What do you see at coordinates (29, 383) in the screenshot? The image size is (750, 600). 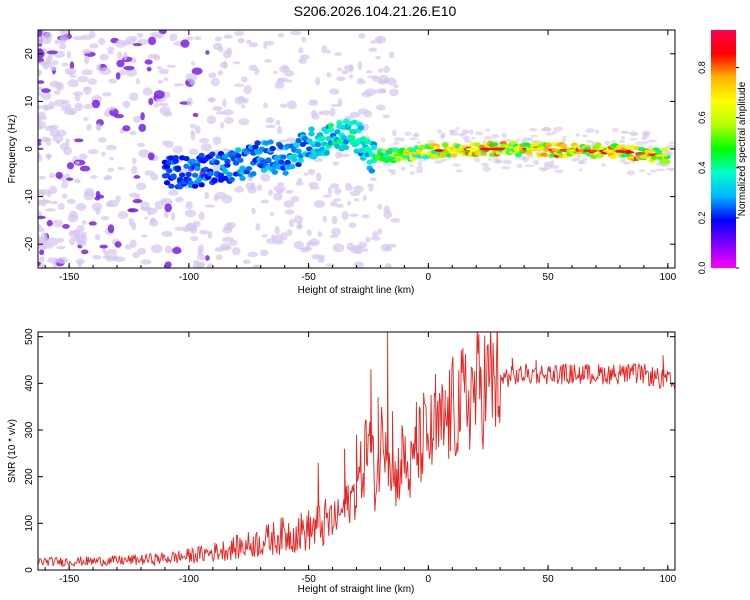 I see `snr-y-tick-label: 400` at bounding box center [29, 383].